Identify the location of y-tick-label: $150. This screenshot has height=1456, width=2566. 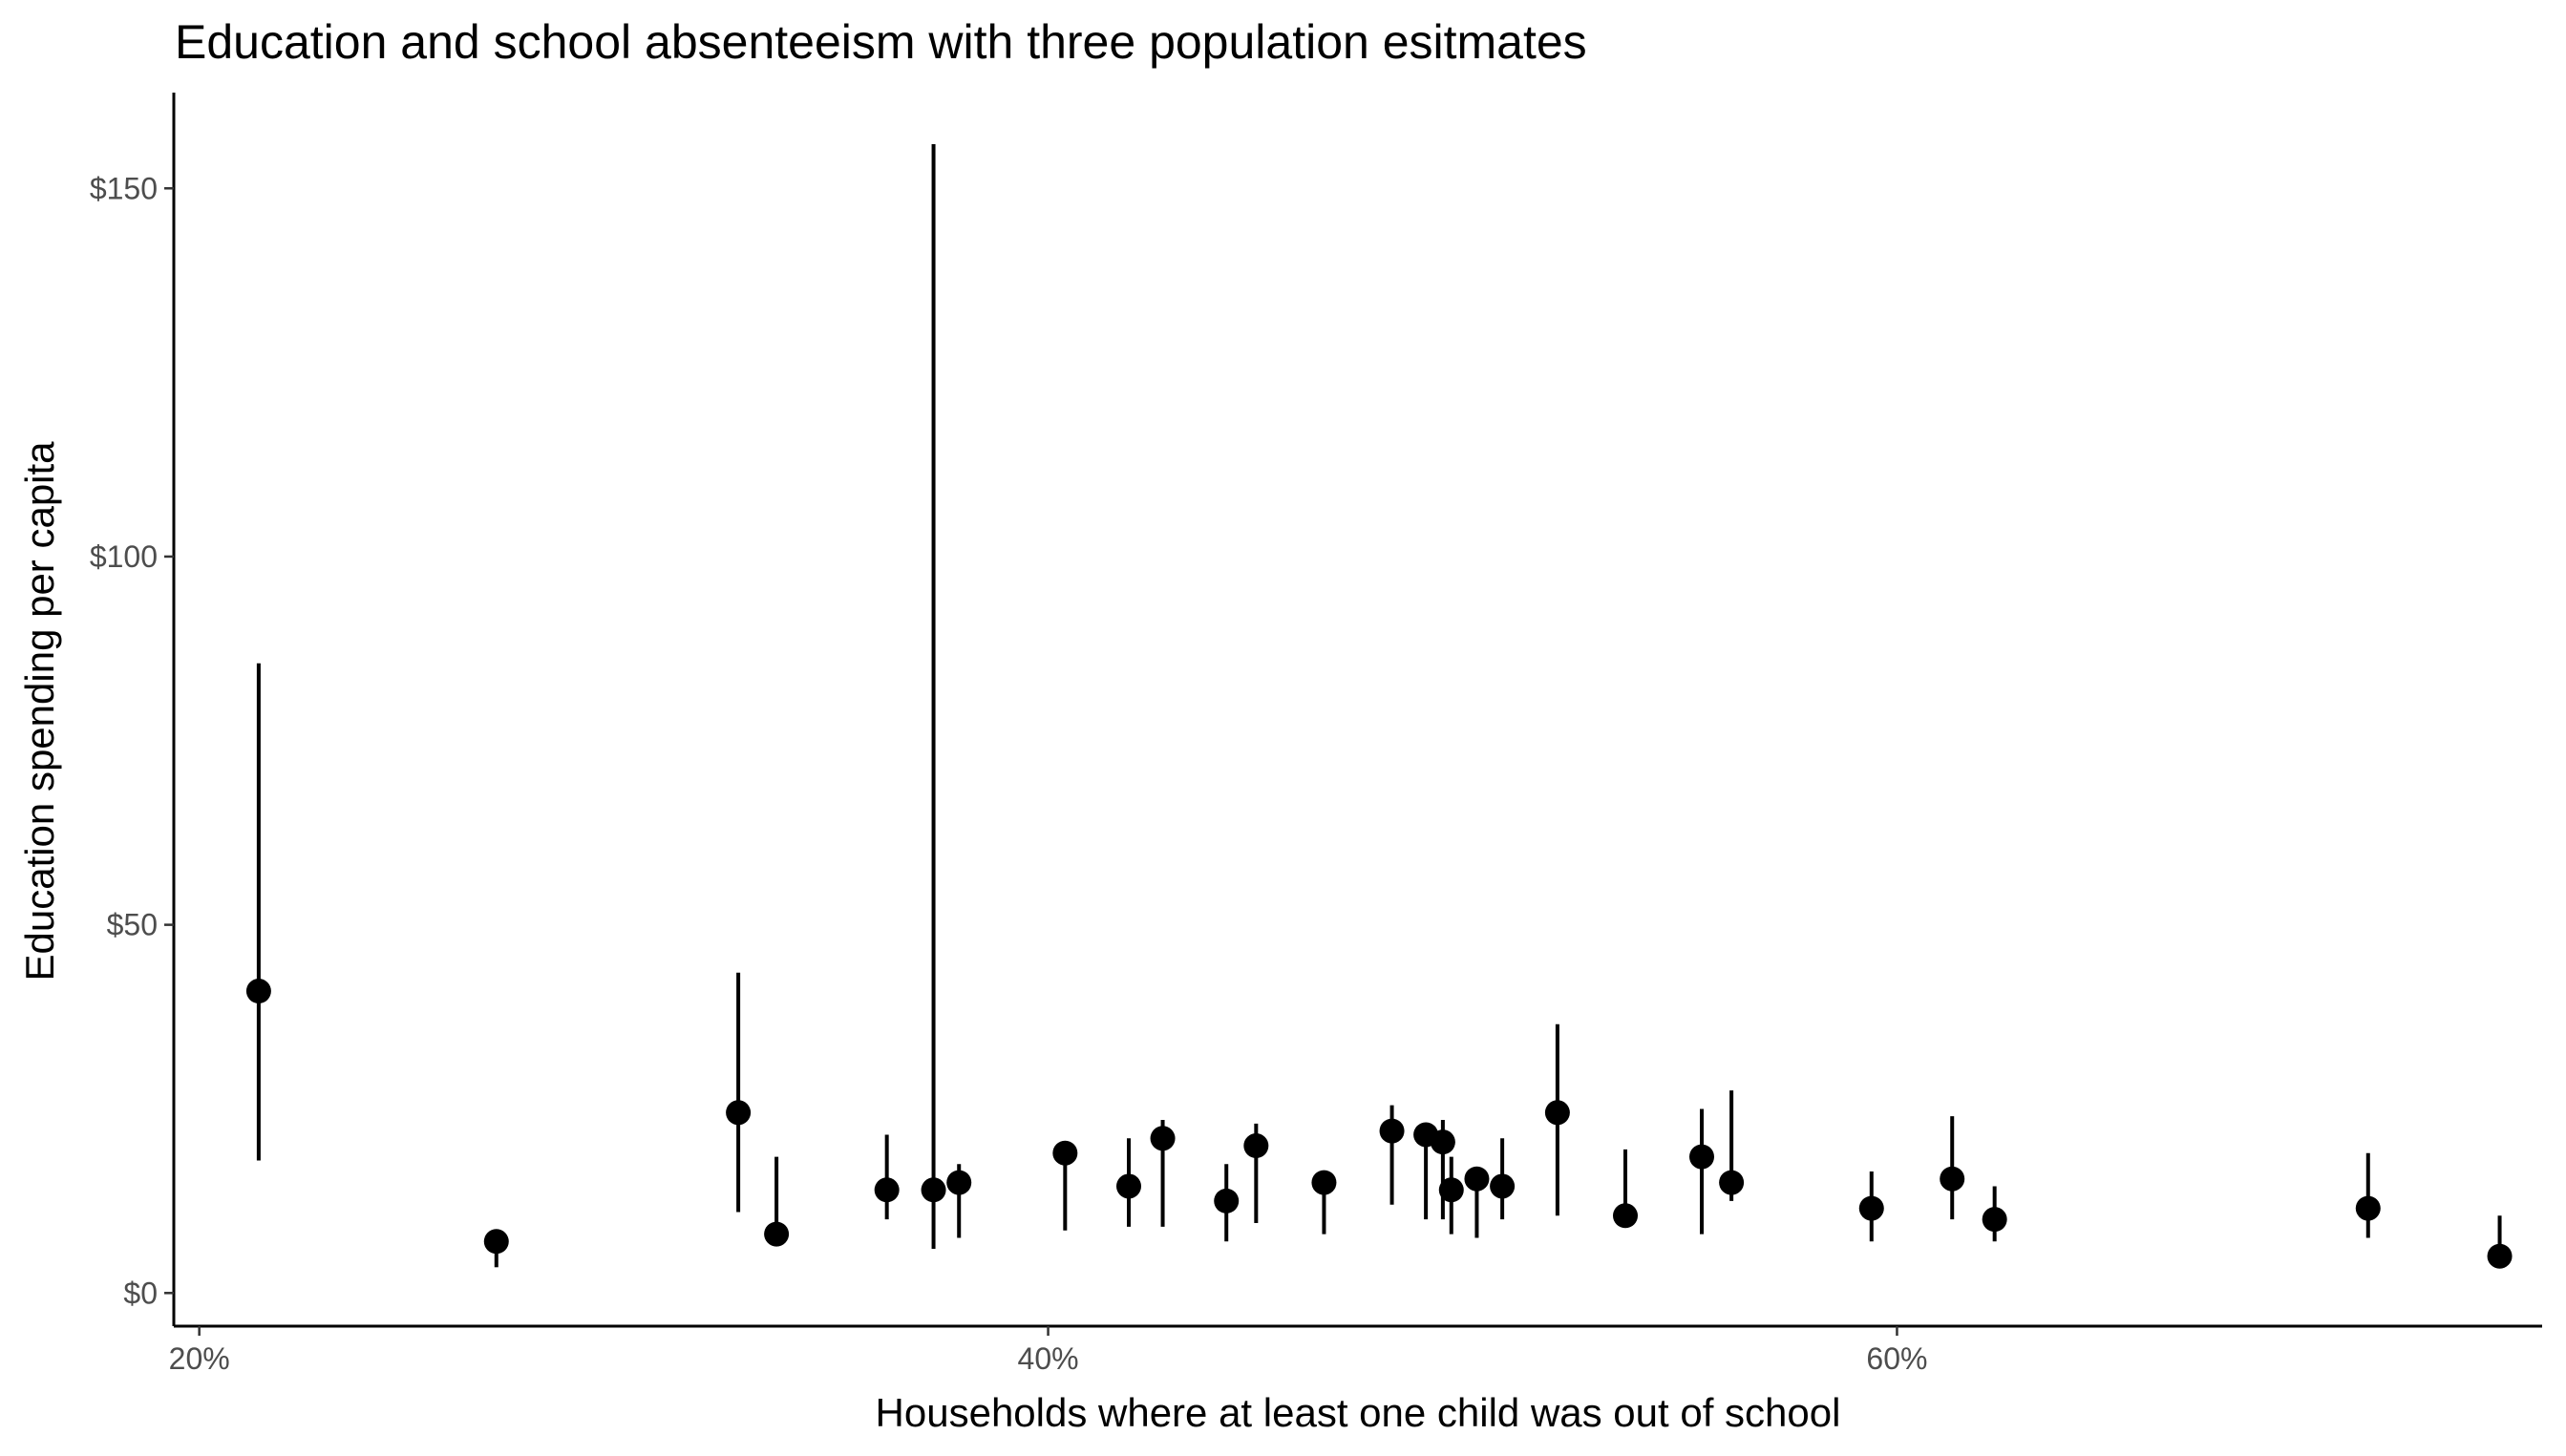
(124, 188).